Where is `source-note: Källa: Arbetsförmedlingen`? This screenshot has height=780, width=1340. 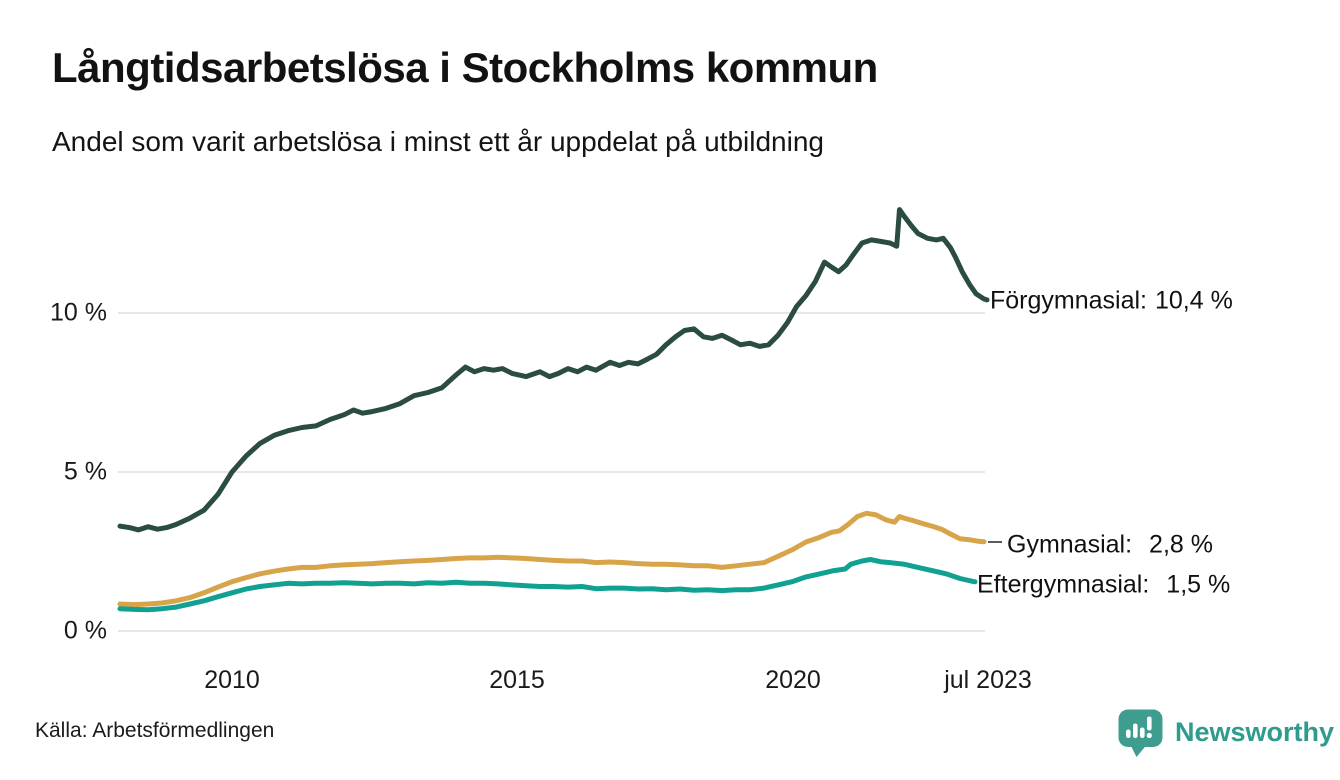 source-note: Källa: Arbetsförmedlingen is located at coordinates (155, 730).